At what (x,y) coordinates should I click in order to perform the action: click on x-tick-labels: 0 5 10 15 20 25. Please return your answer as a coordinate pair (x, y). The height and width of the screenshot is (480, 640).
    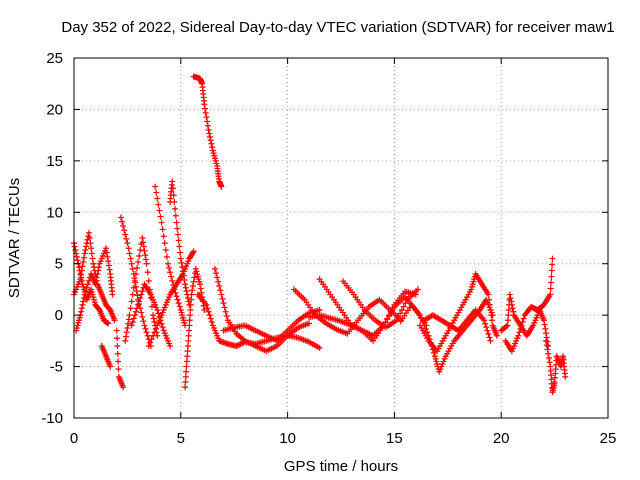
    Looking at the image, I should click on (343, 438).